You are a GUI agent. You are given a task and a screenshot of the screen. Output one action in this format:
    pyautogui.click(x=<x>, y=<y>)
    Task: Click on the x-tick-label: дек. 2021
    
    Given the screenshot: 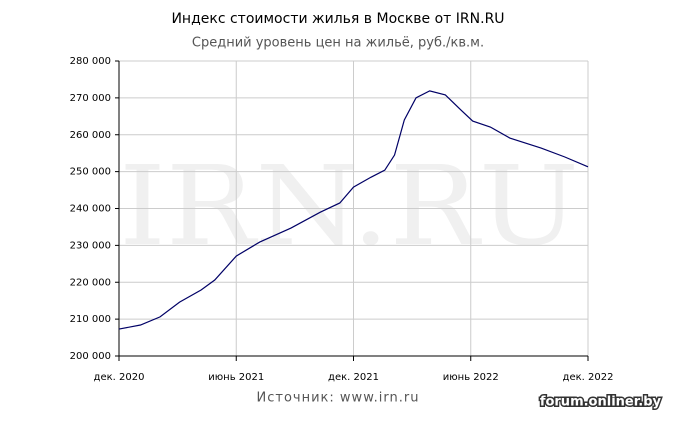 What is the action you would take?
    pyautogui.click(x=353, y=377)
    